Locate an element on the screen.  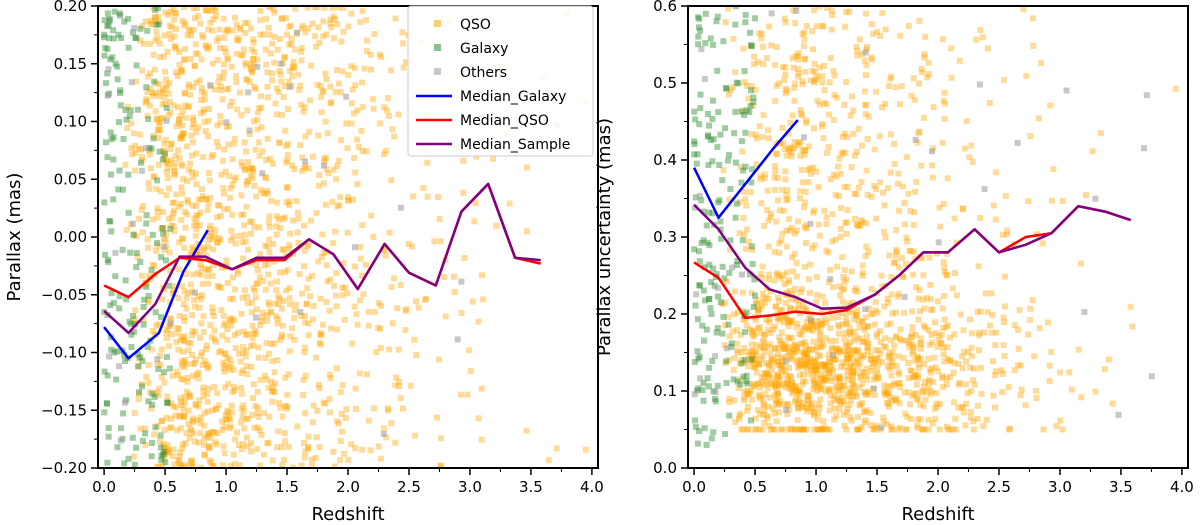
uncertainty-y-tick-label: 0.2 is located at coordinates (665, 314).